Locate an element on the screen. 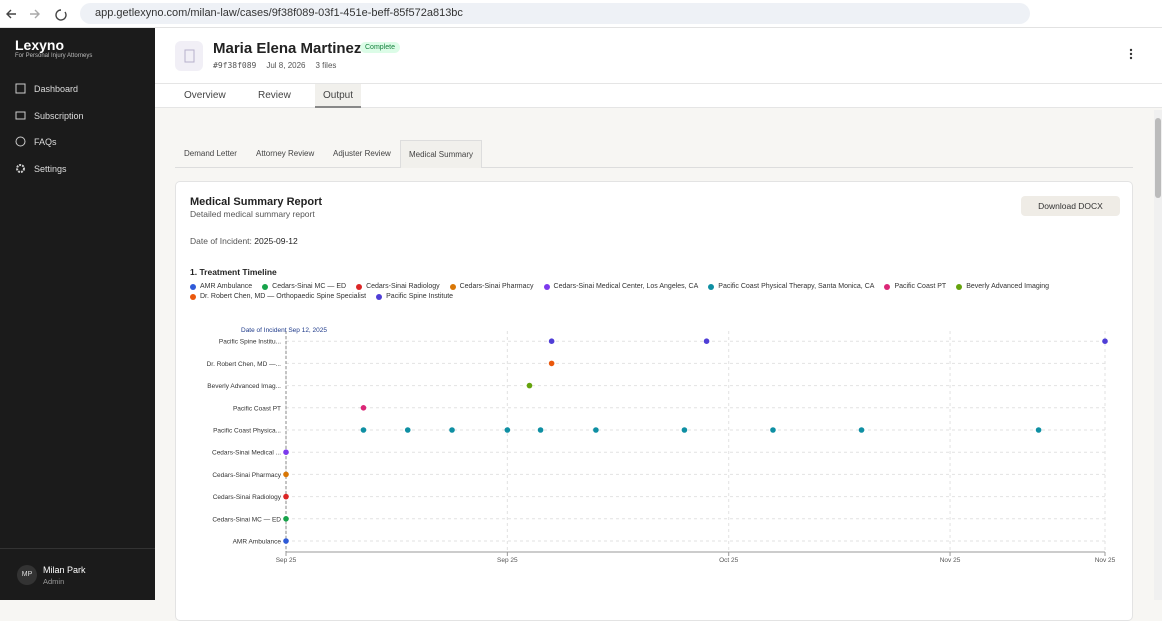 The image size is (1162, 621). section-title: 1. Treatment Timeline is located at coordinates (233, 272).